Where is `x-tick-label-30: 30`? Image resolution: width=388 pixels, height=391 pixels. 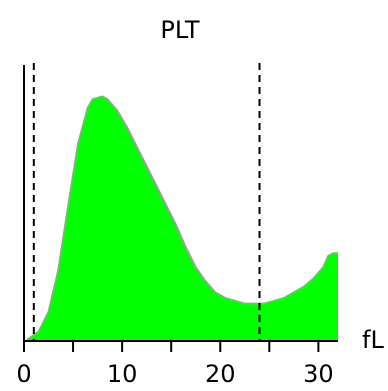
x-tick-label-30: 30 is located at coordinates (318, 374).